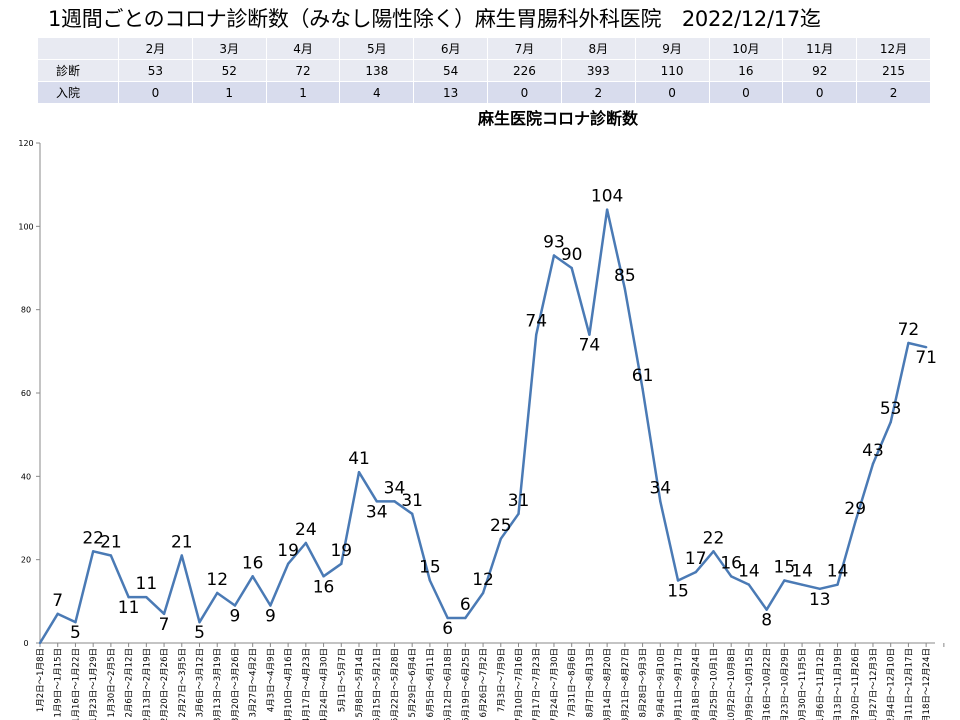 This screenshot has width=960, height=720. I want to click on table-row: 診断 53 52 72 138 54 226 393 110 16 92 215, so click(484, 70).